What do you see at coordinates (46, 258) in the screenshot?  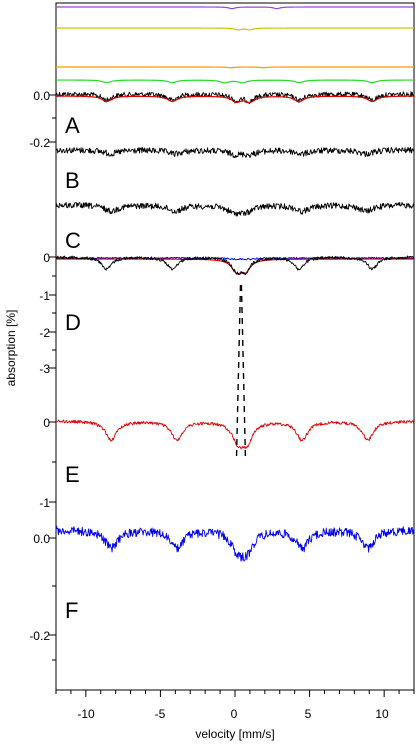 I see `y-tick-label-d-0: 0` at bounding box center [46, 258].